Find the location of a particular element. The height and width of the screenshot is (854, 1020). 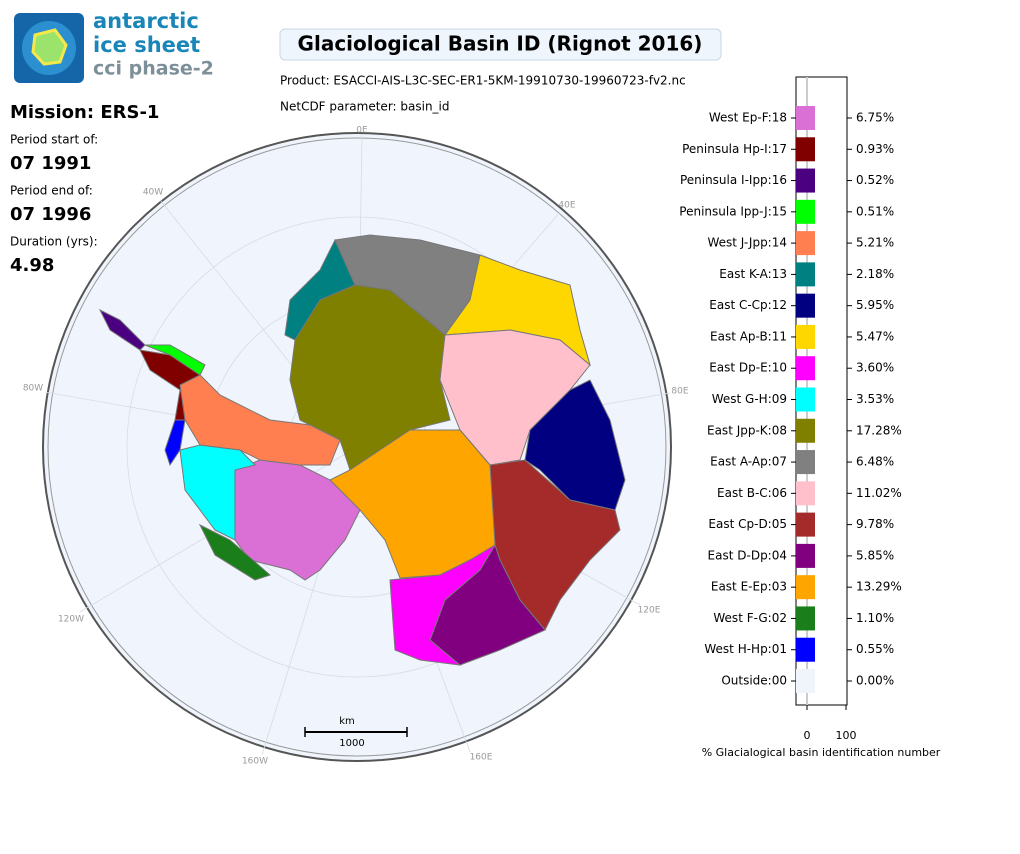

graticule-label: 160W is located at coordinates (255, 762).